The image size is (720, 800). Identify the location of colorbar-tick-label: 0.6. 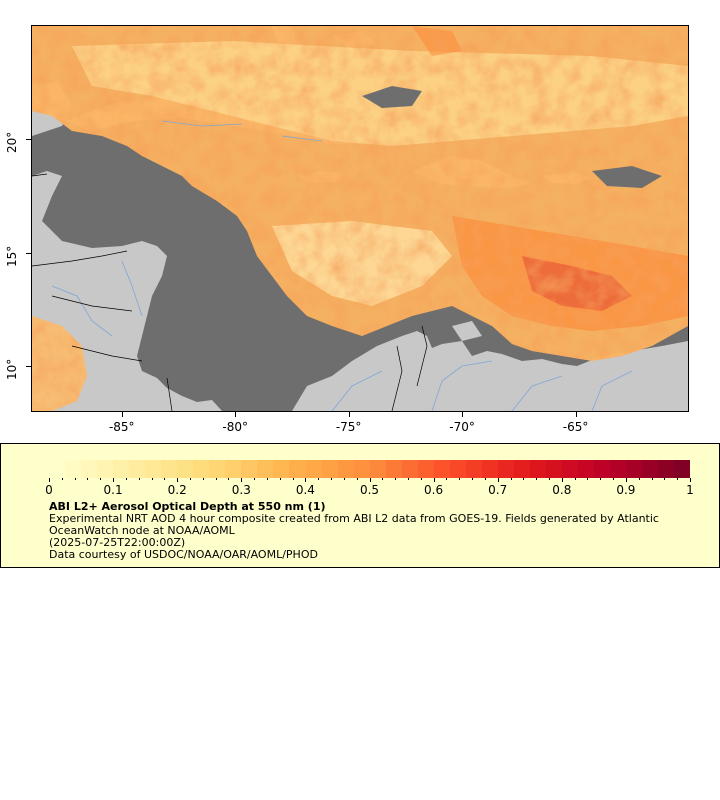
(434, 490).